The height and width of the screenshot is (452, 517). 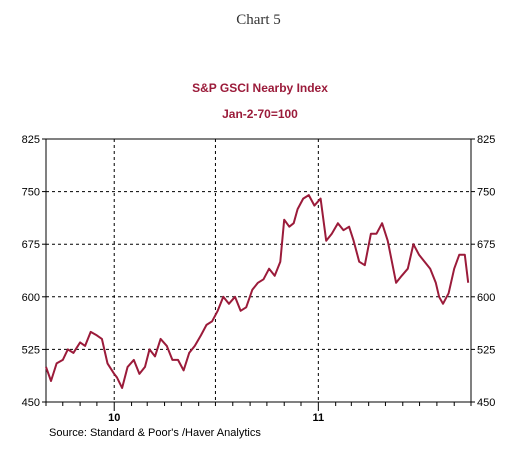 What do you see at coordinates (31, 350) in the screenshot?
I see `y-tick-label-left: 525` at bounding box center [31, 350].